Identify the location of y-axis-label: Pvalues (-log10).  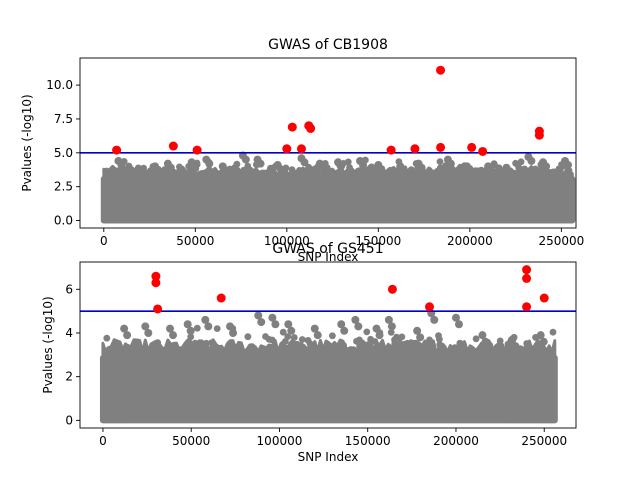
(48, 344).